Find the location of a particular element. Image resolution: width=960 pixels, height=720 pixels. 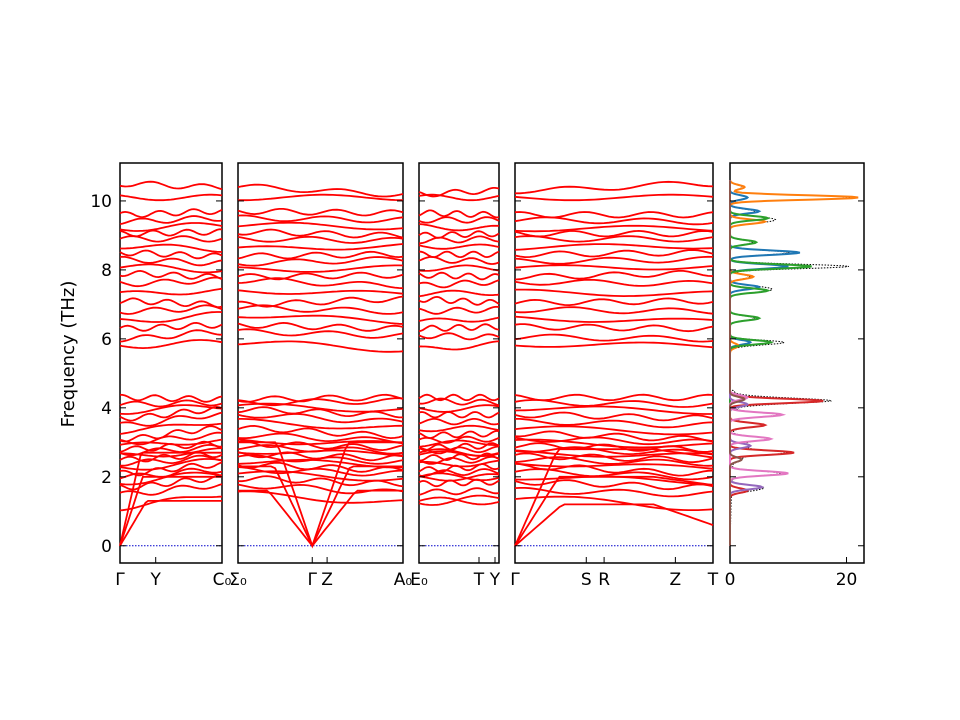

q-point-label: E₀ is located at coordinates (419, 580).